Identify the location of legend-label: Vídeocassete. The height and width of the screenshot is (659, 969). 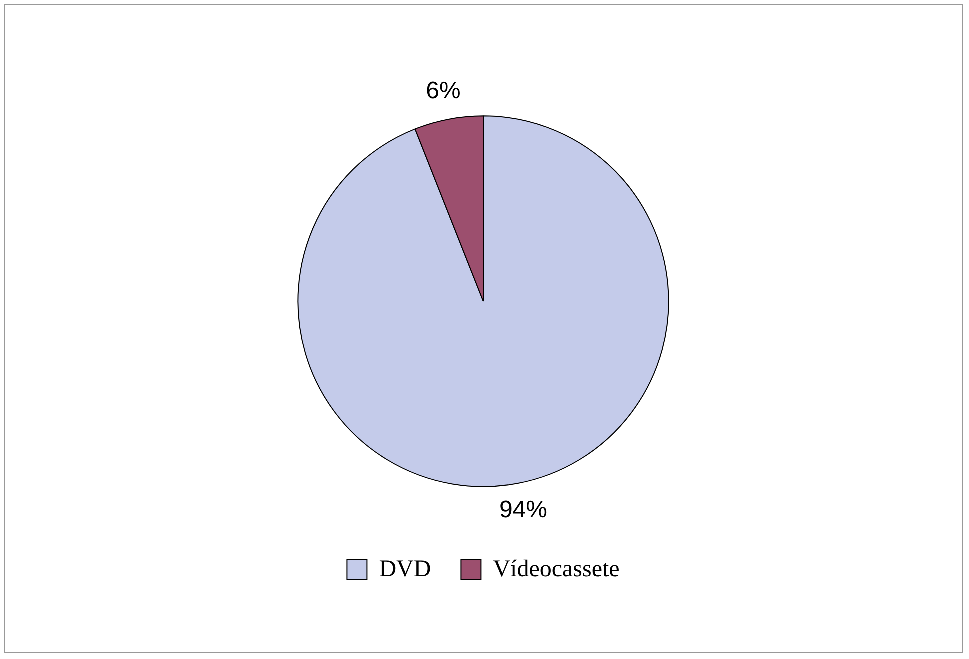
(556, 569).